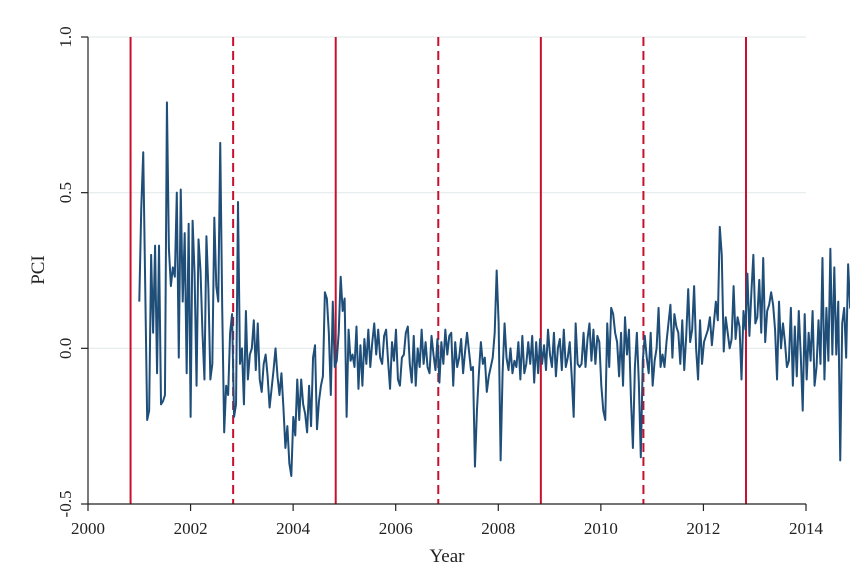  Describe the element at coordinates (65, 36) in the screenshot. I see `y-tick-label-3: 1.0` at that location.